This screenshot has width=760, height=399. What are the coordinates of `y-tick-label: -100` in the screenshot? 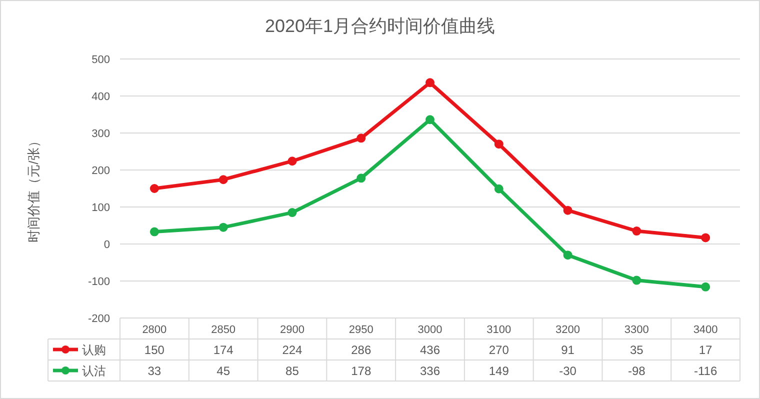 It's located at (99, 282).